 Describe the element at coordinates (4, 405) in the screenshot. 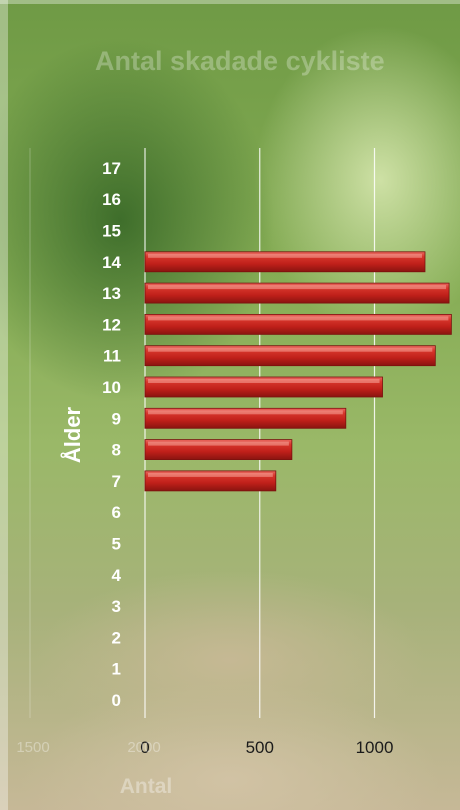

I see `frame-left-edge` at that location.